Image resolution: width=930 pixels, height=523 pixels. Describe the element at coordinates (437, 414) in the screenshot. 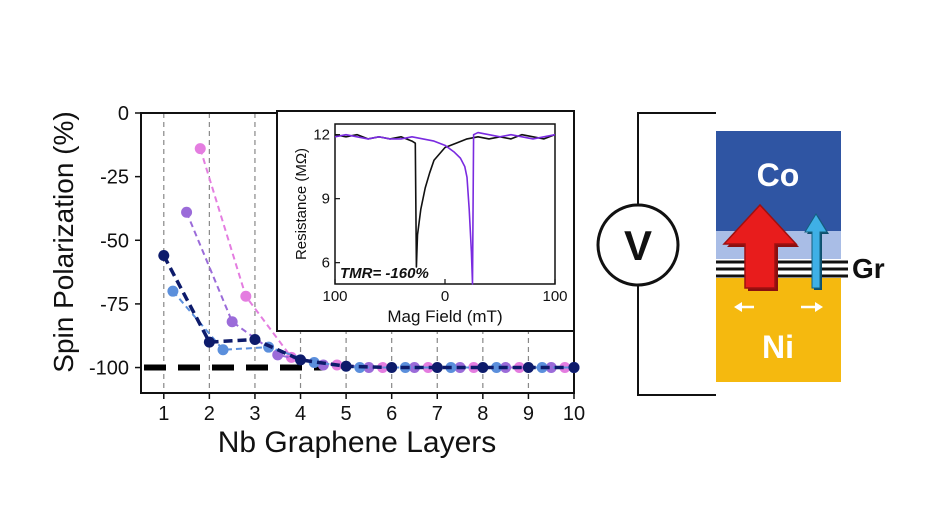

I see `x-tick-label: 7` at that location.